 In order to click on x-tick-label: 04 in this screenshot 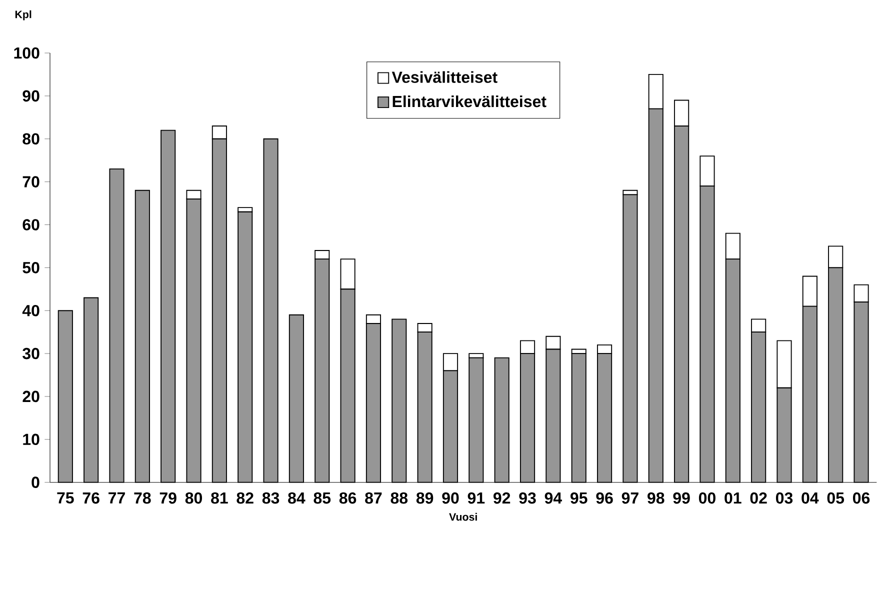, I will do `click(810, 498)`.